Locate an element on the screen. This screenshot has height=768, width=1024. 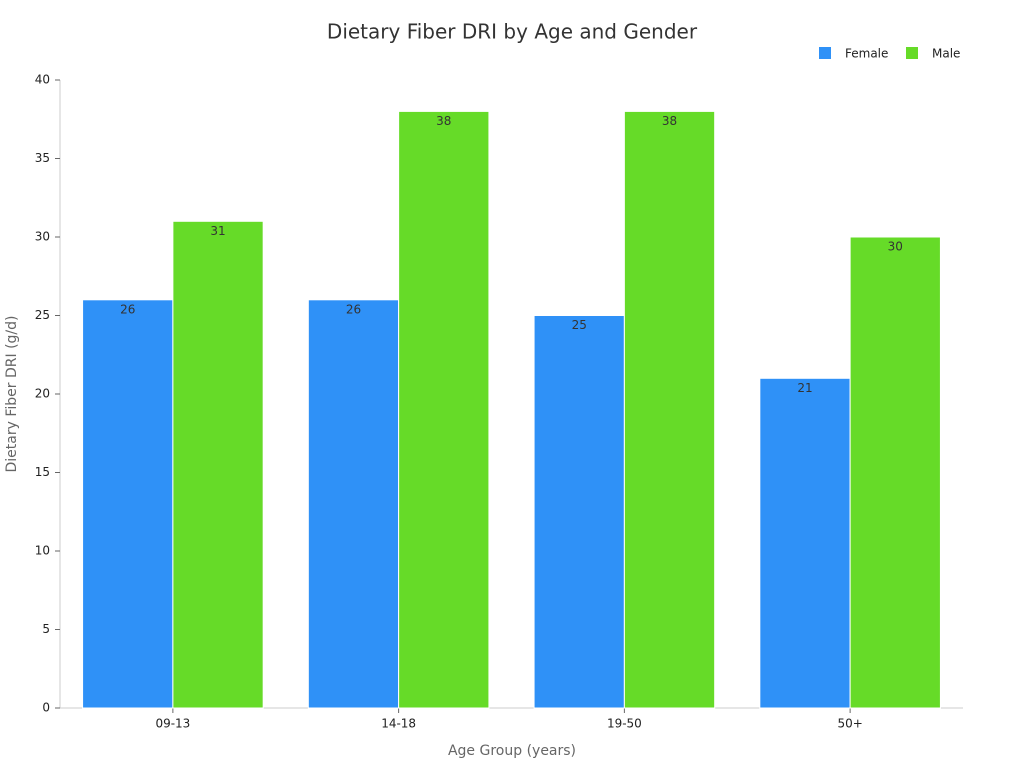
data-label: 21 is located at coordinates (804, 388).